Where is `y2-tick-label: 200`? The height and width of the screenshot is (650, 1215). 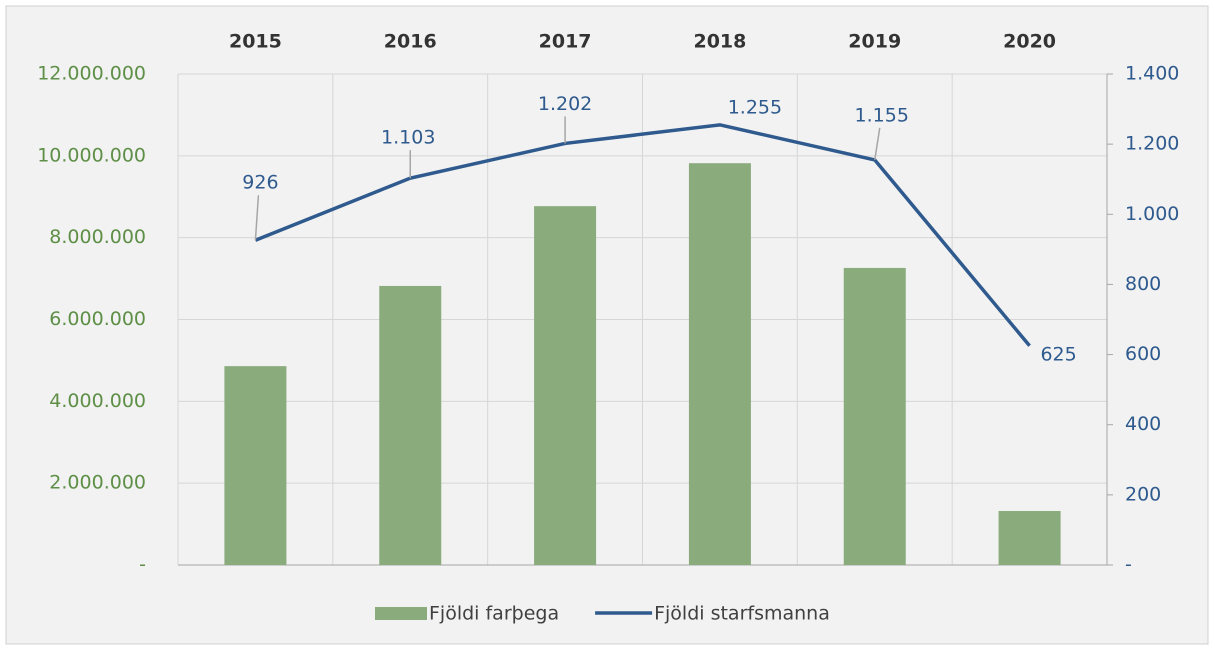 y2-tick-label: 200 is located at coordinates (1143, 494).